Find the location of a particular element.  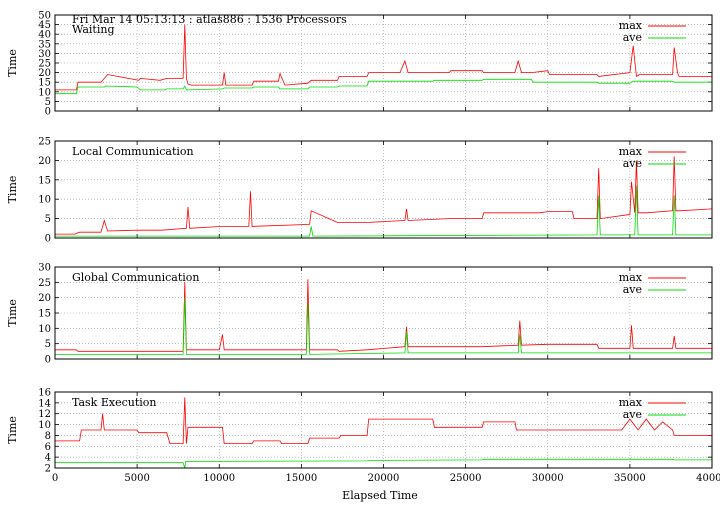

panel-2-legend-label-max: max is located at coordinates (631, 151).